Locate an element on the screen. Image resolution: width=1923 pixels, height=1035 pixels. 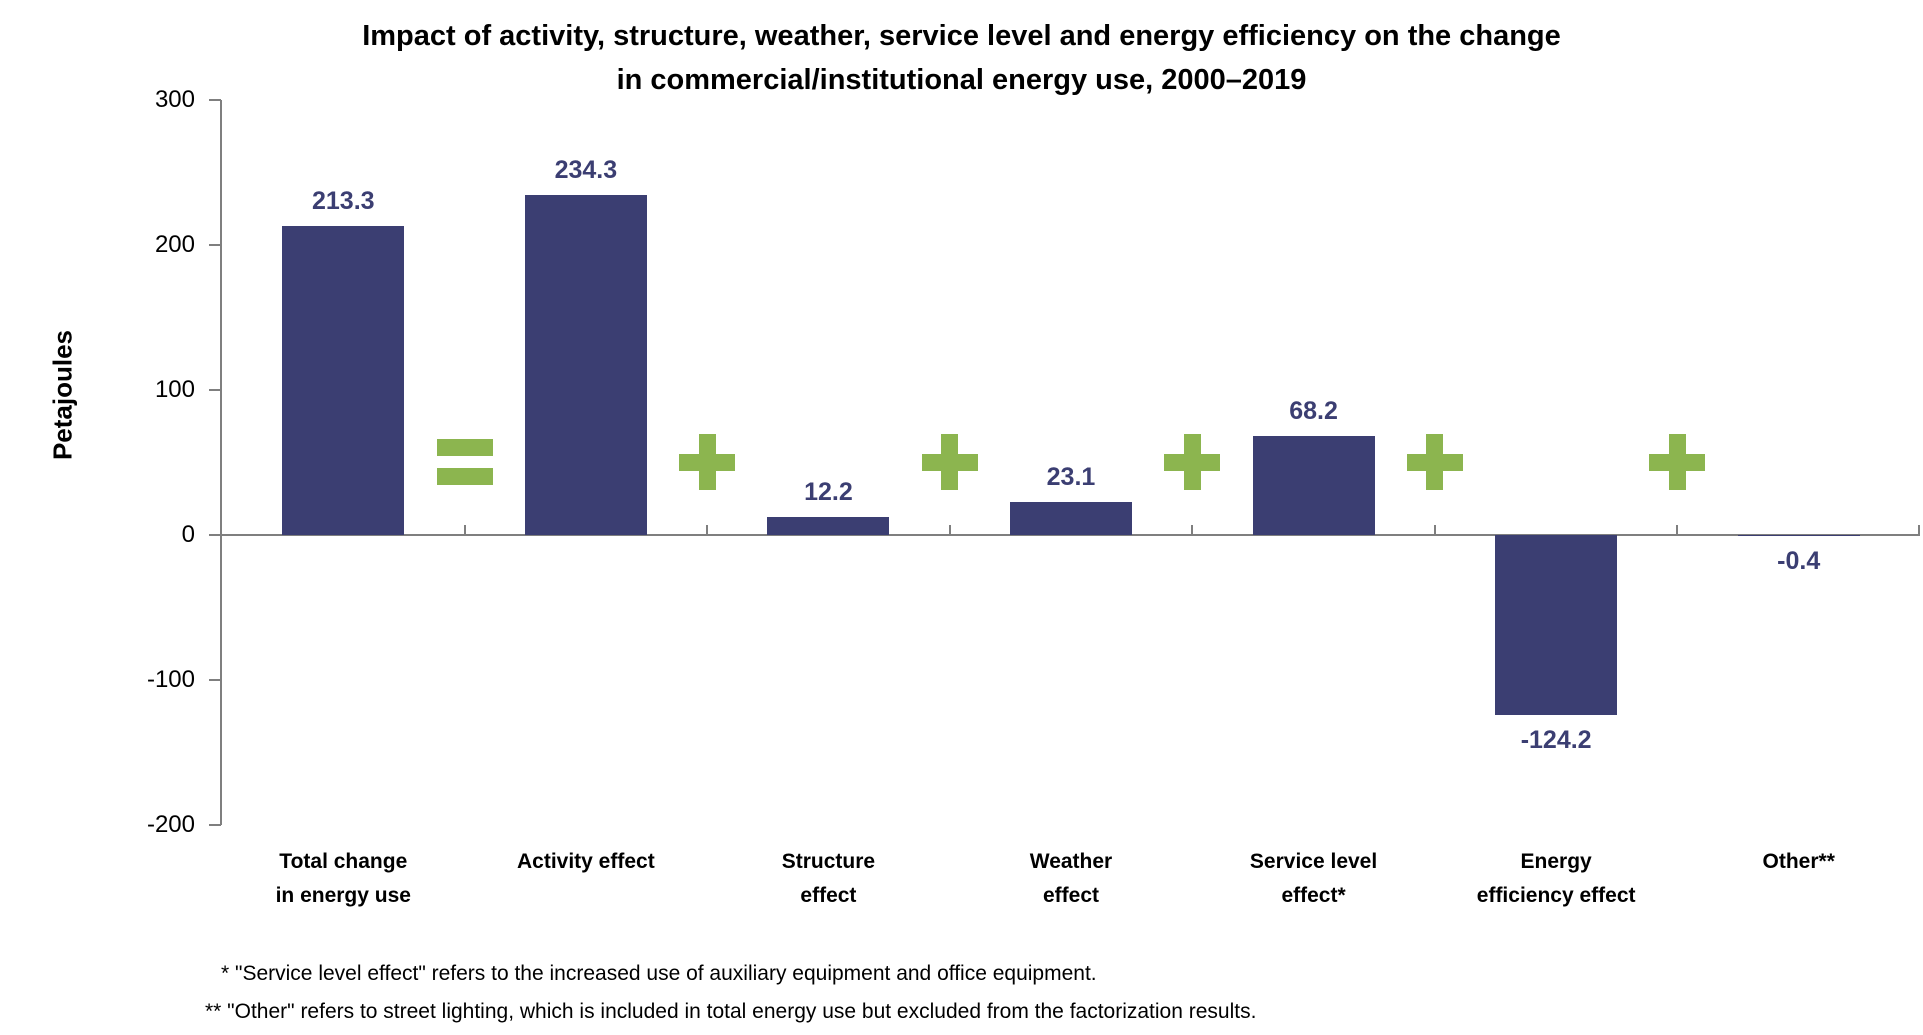
bar-value-label: 234.3 is located at coordinates (586, 170).